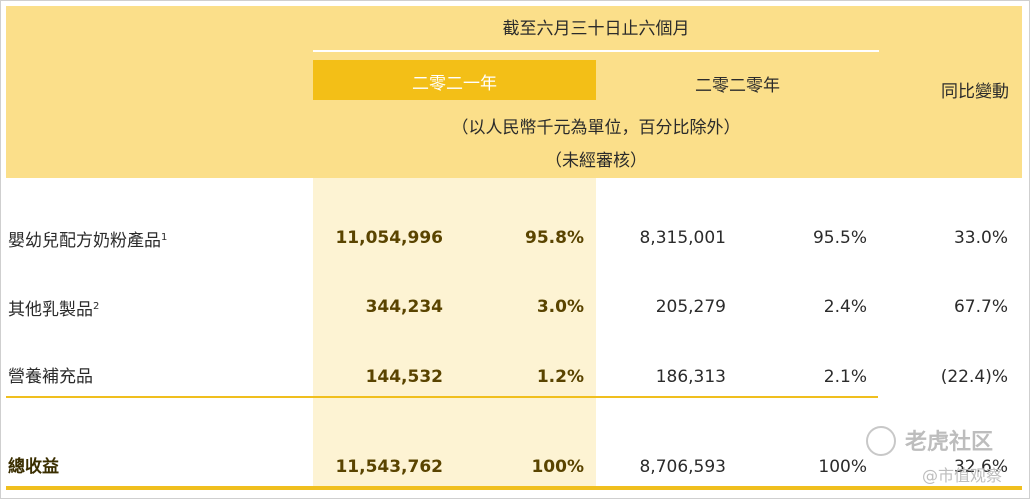 This screenshot has width=1030, height=499. Describe the element at coordinates (975, 92) in the screenshot. I see `change-heading: 同比變動` at that location.